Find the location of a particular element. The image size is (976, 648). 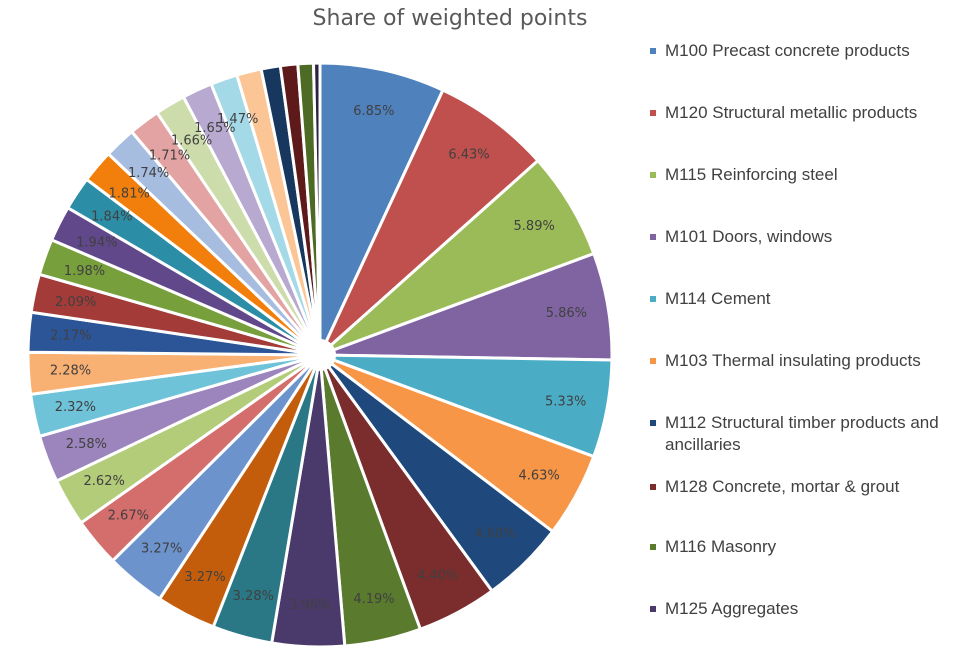

slice-label-21: 1.98% is located at coordinates (84, 271).